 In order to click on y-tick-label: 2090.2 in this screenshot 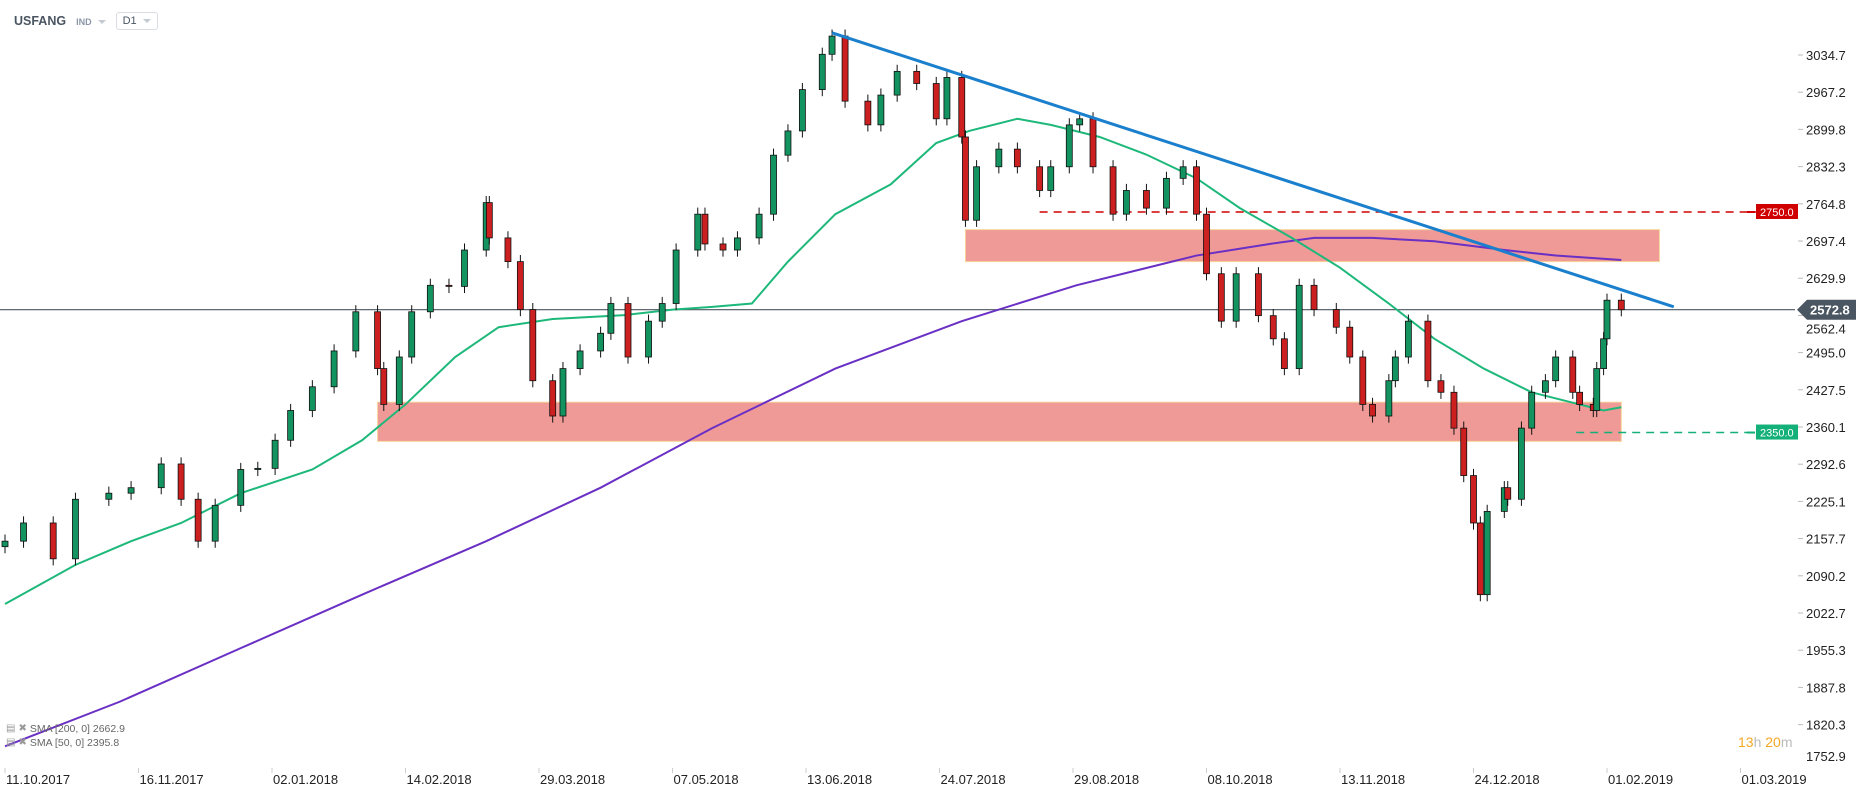, I will do `click(1826, 576)`.